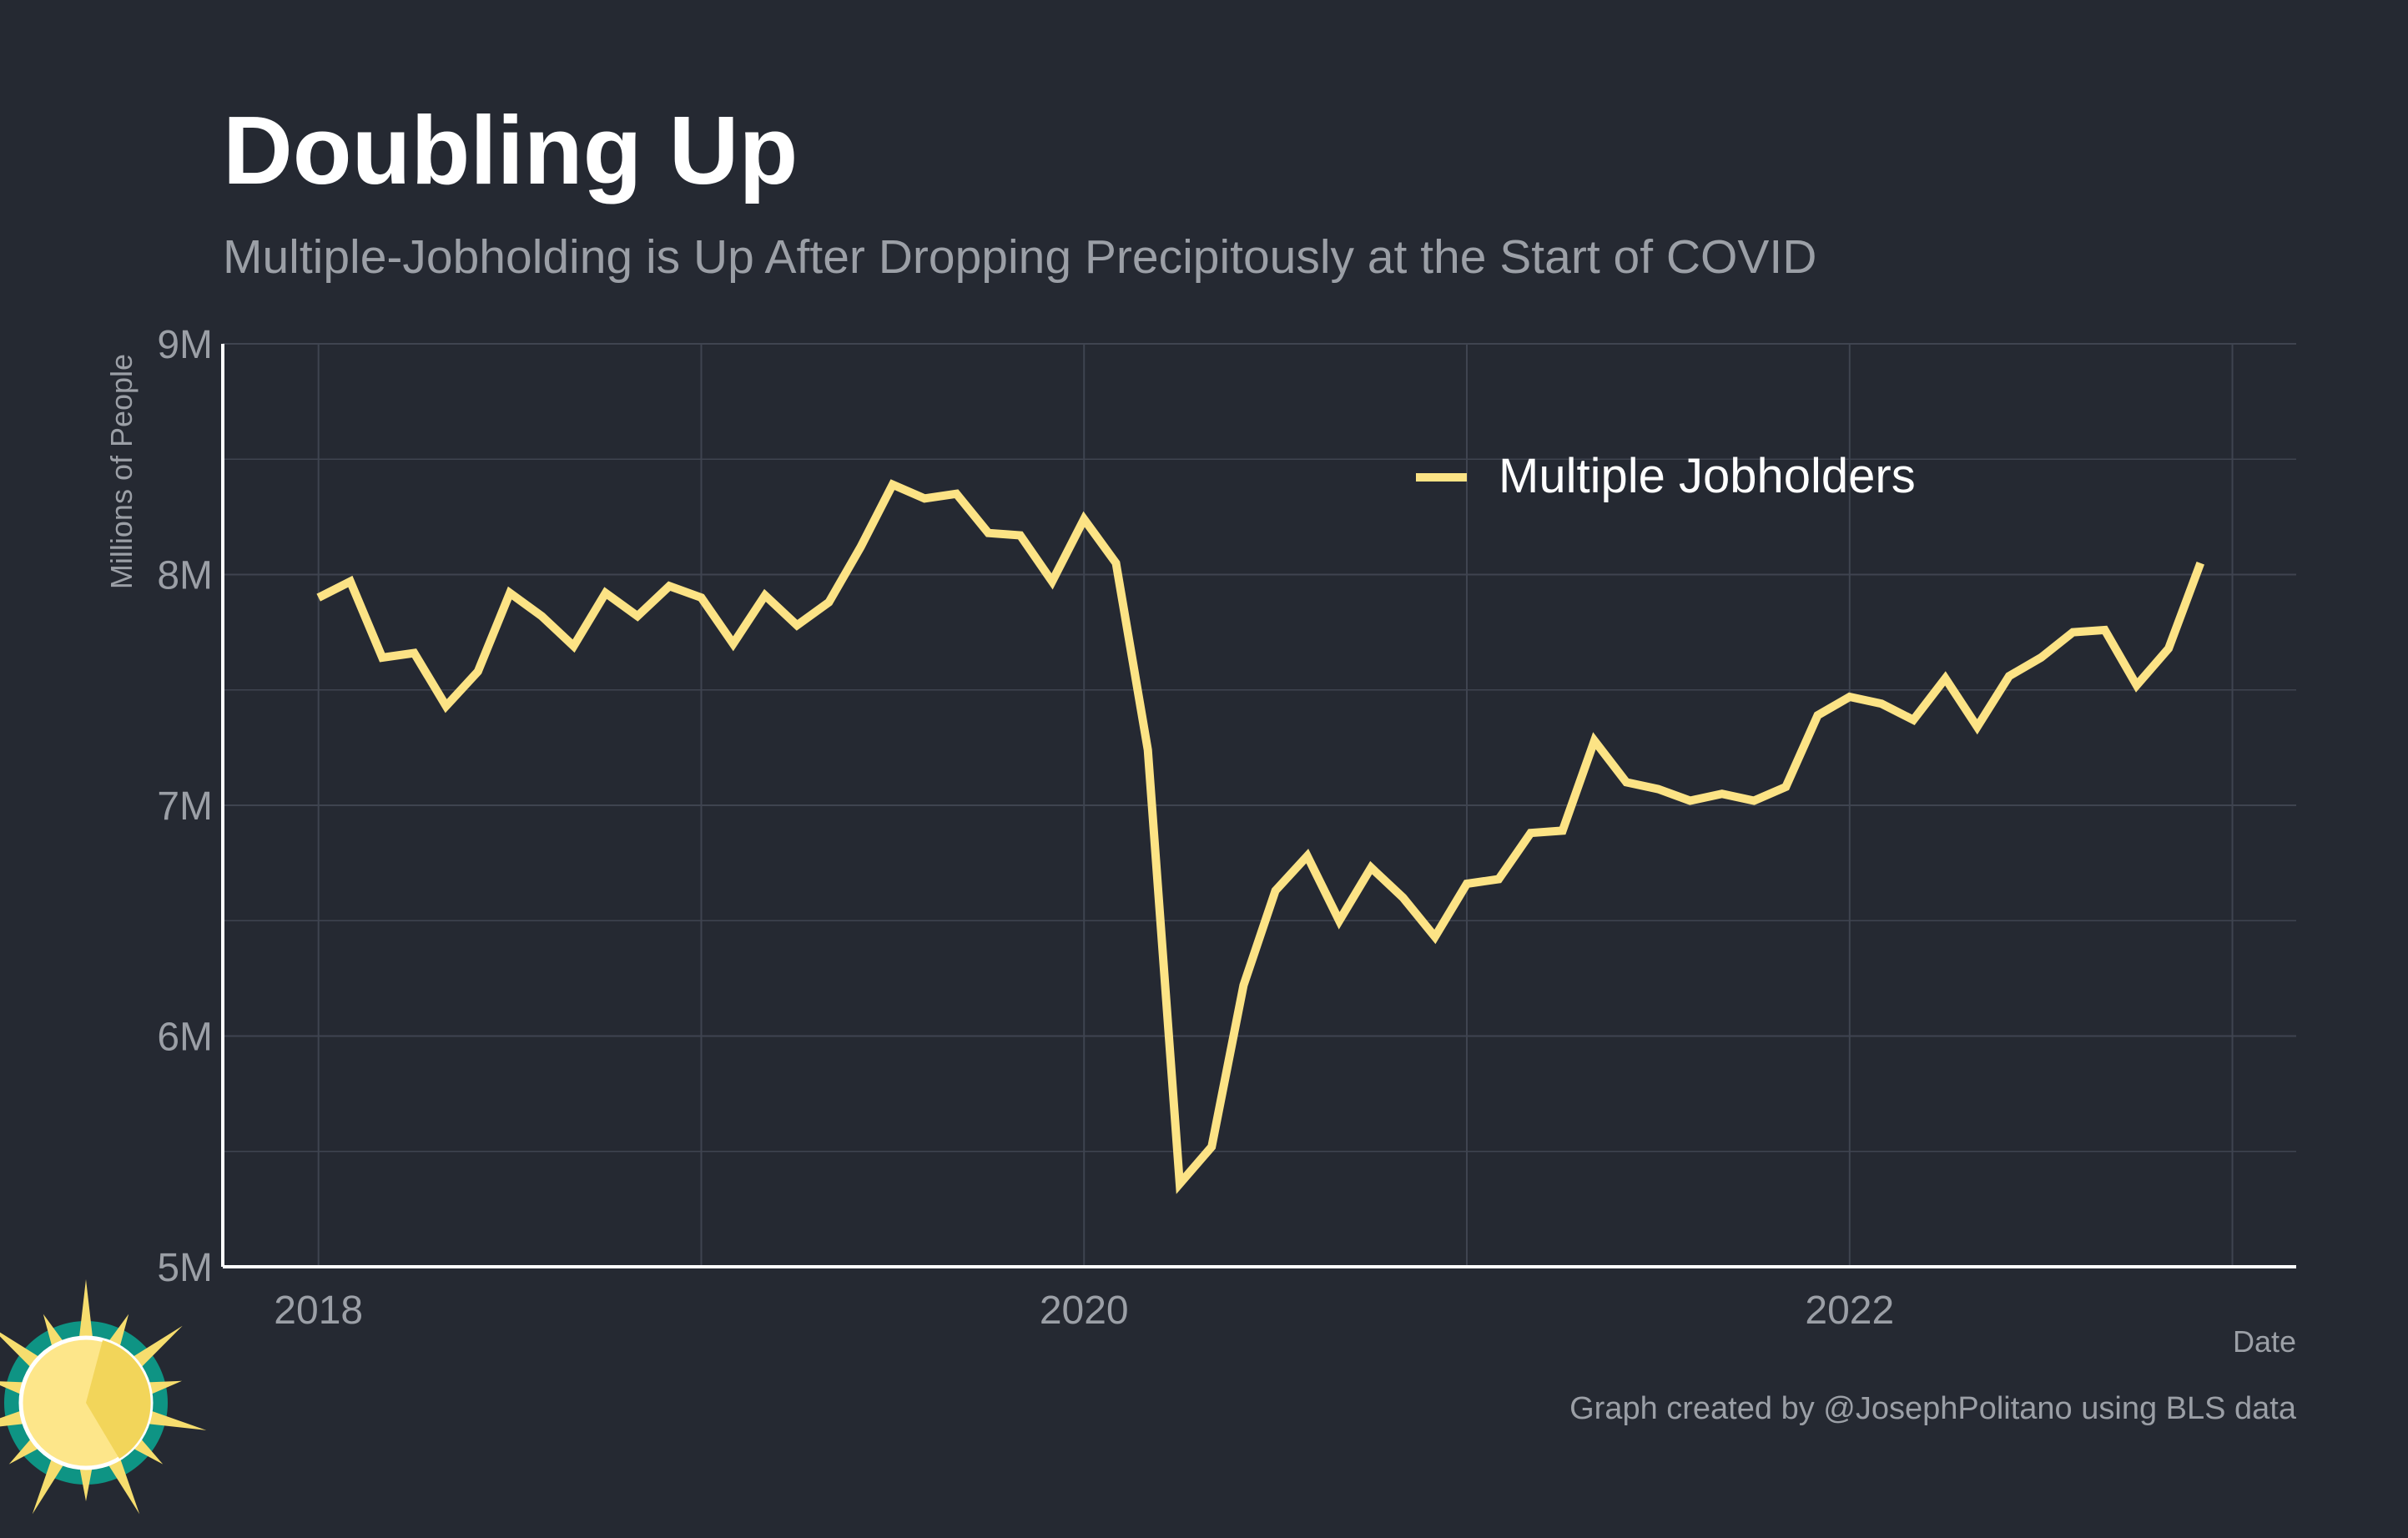 The width and height of the screenshot is (2408, 1538). I want to click on logo-sun-shade, so click(118, 1399).